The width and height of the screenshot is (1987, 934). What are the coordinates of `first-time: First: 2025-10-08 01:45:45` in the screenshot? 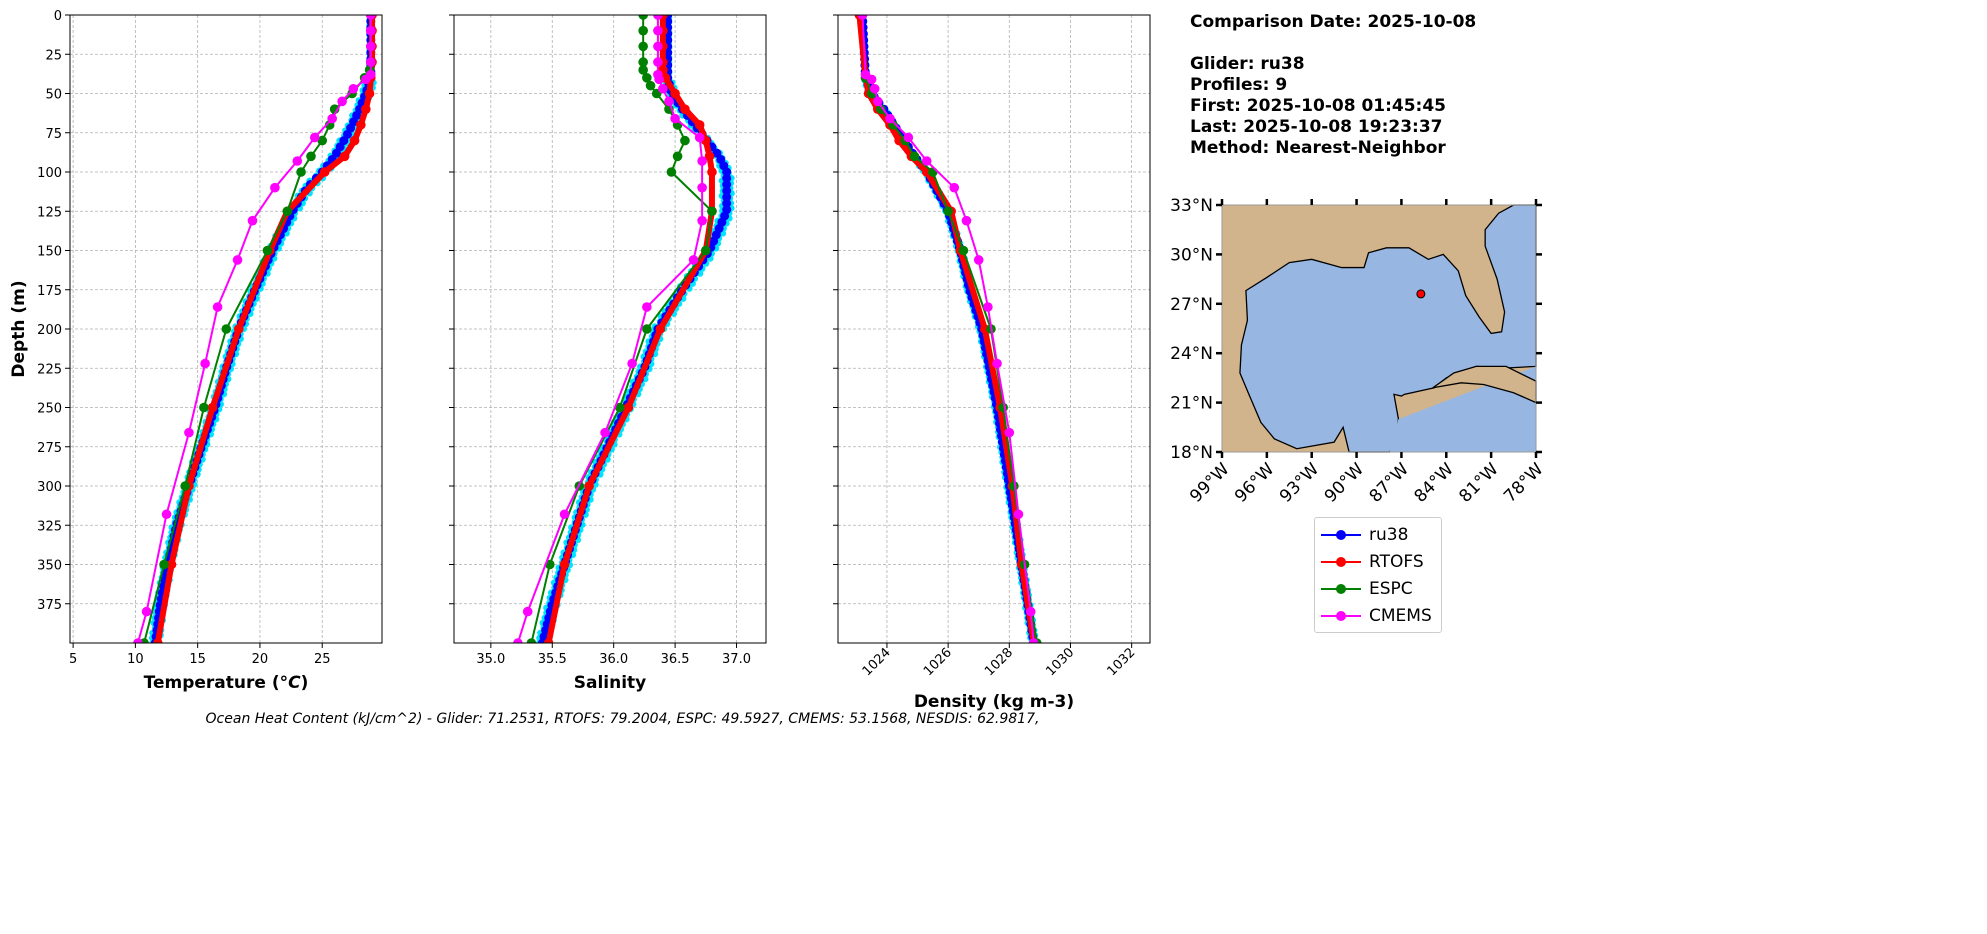 It's located at (1318, 106).